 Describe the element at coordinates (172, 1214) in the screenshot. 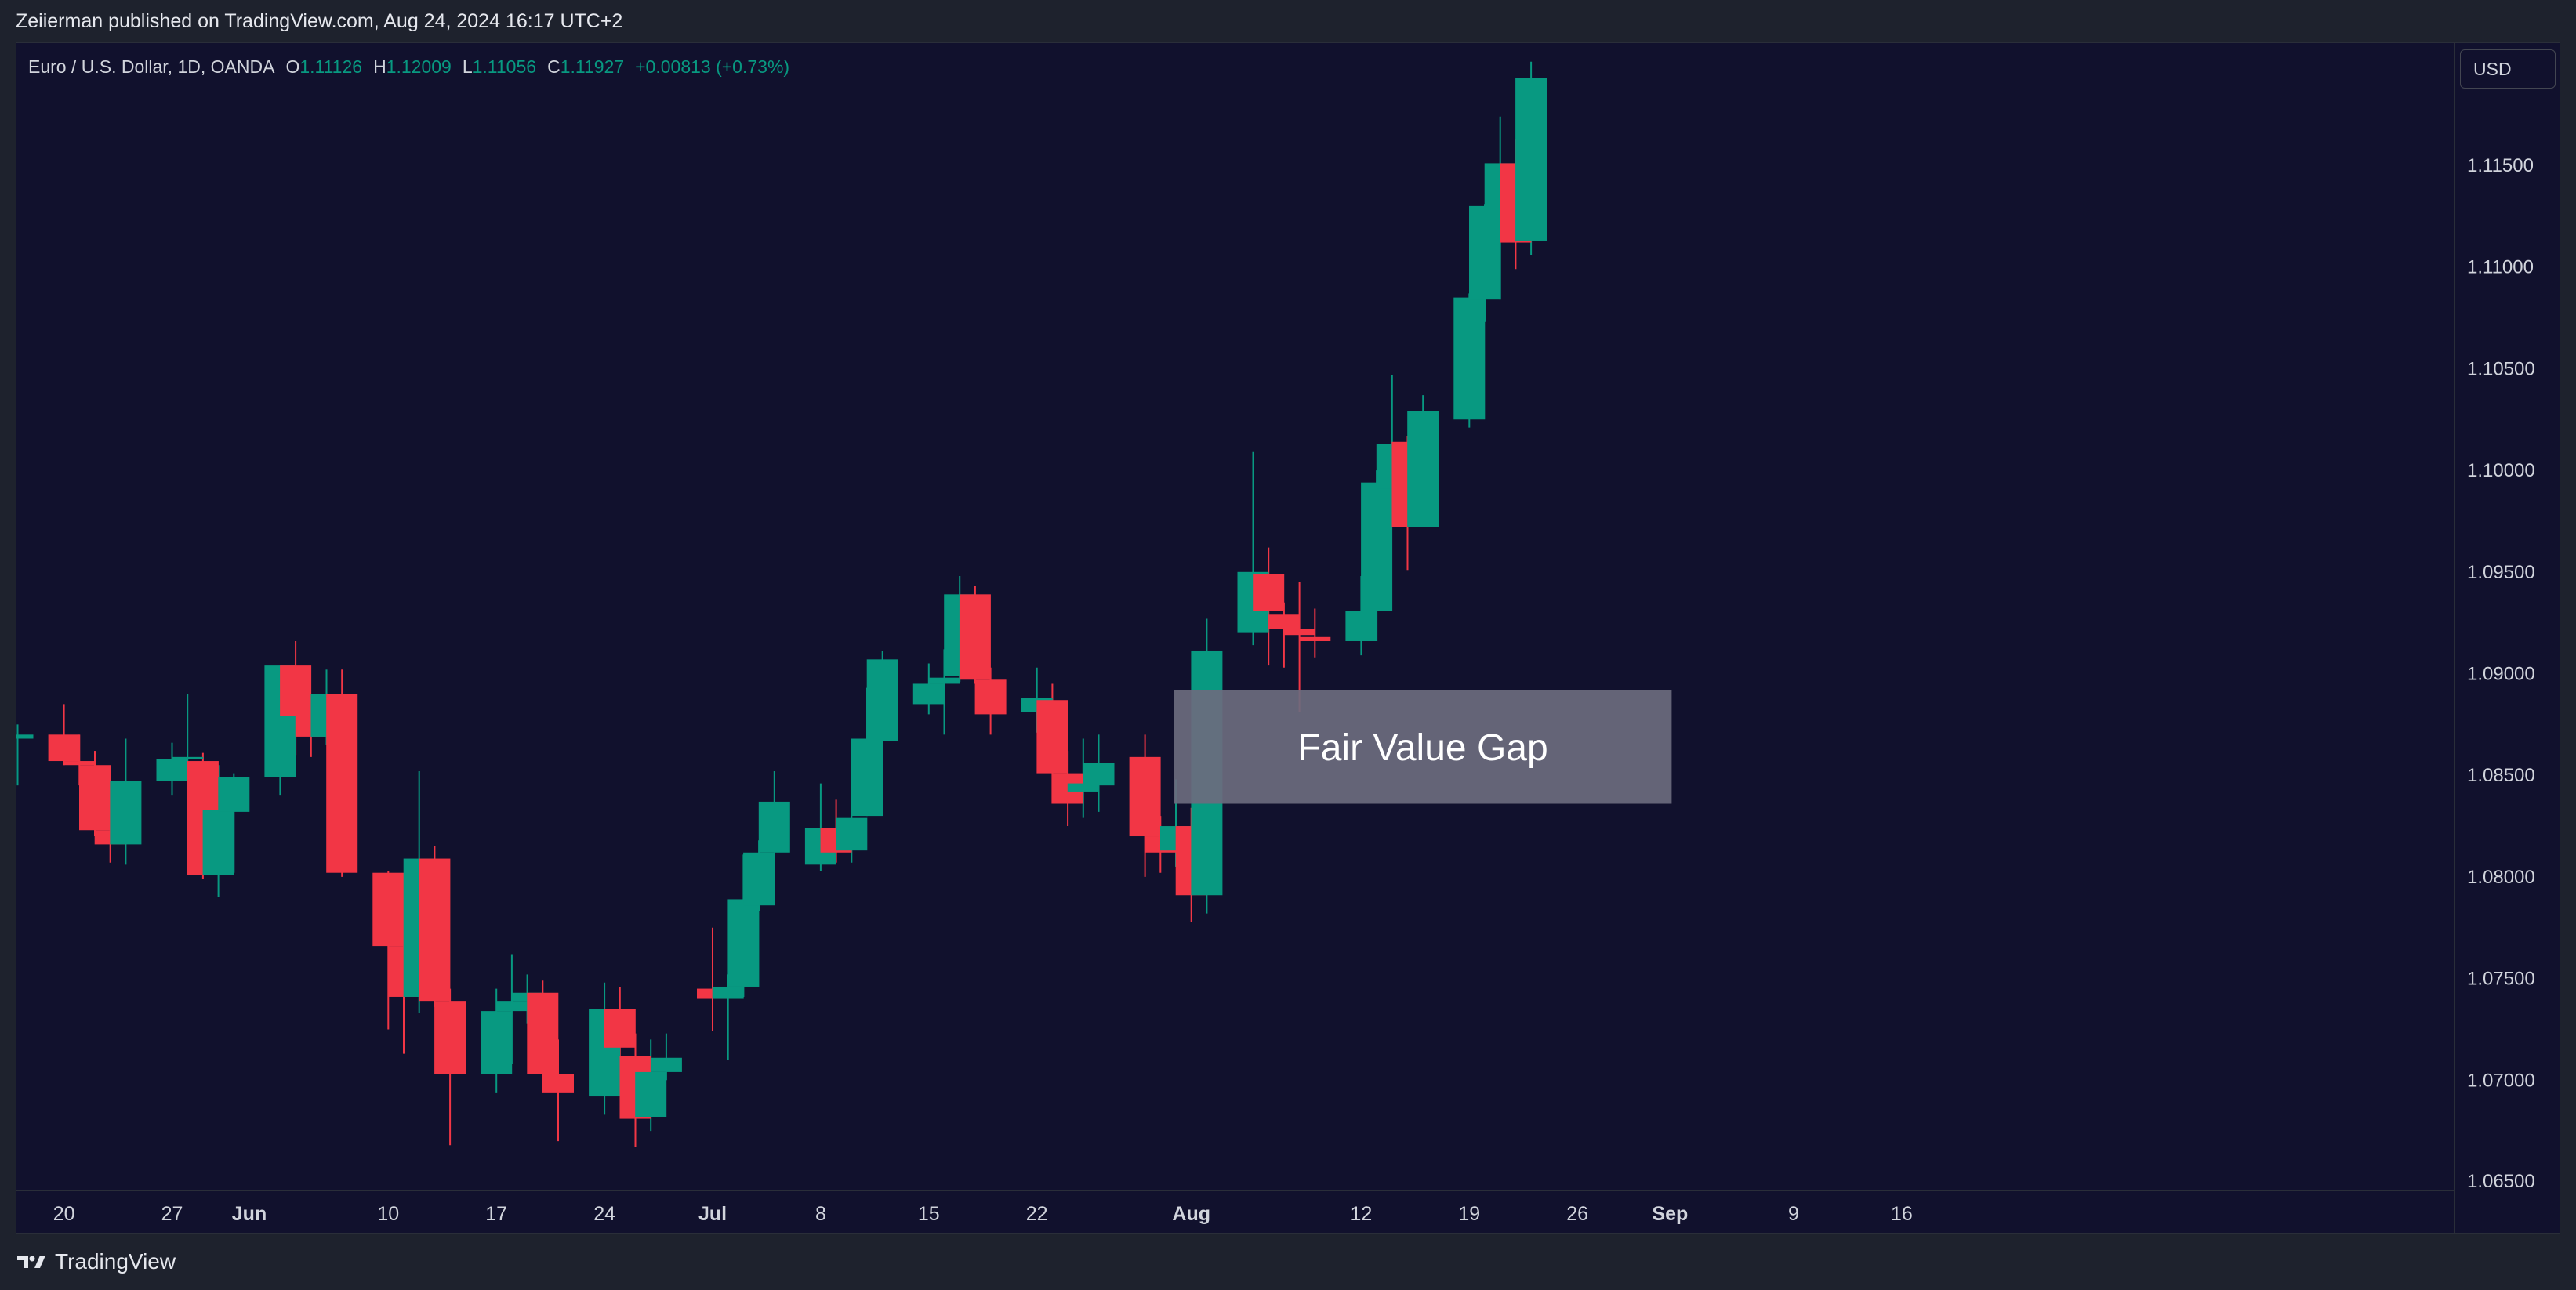

I see `x-tick-label: 27` at that location.